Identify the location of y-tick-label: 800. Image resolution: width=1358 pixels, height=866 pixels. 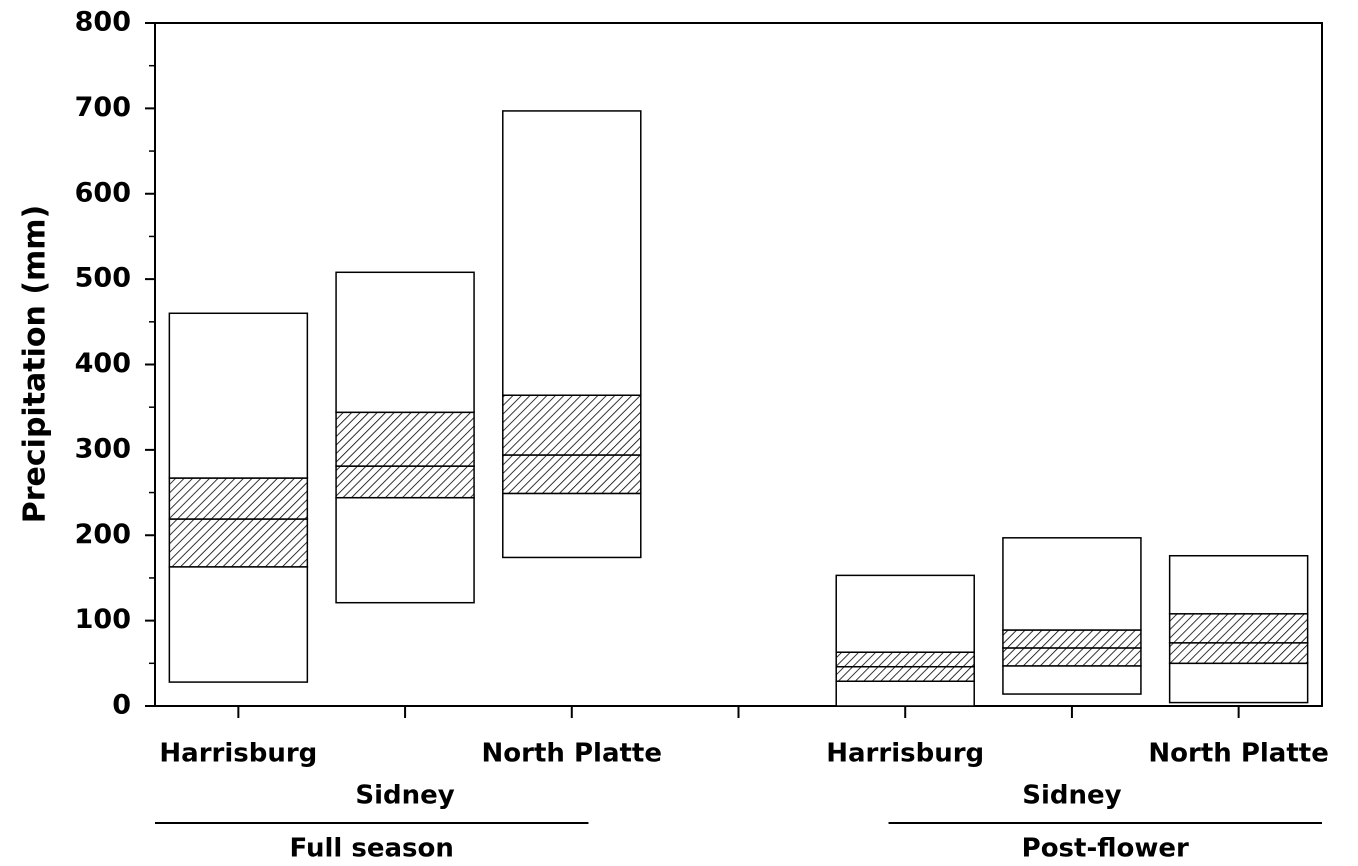
(103, 22).